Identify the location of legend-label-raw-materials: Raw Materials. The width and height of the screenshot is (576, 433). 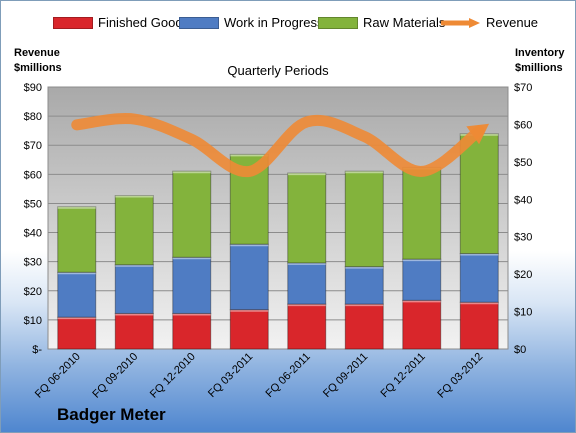
(404, 22).